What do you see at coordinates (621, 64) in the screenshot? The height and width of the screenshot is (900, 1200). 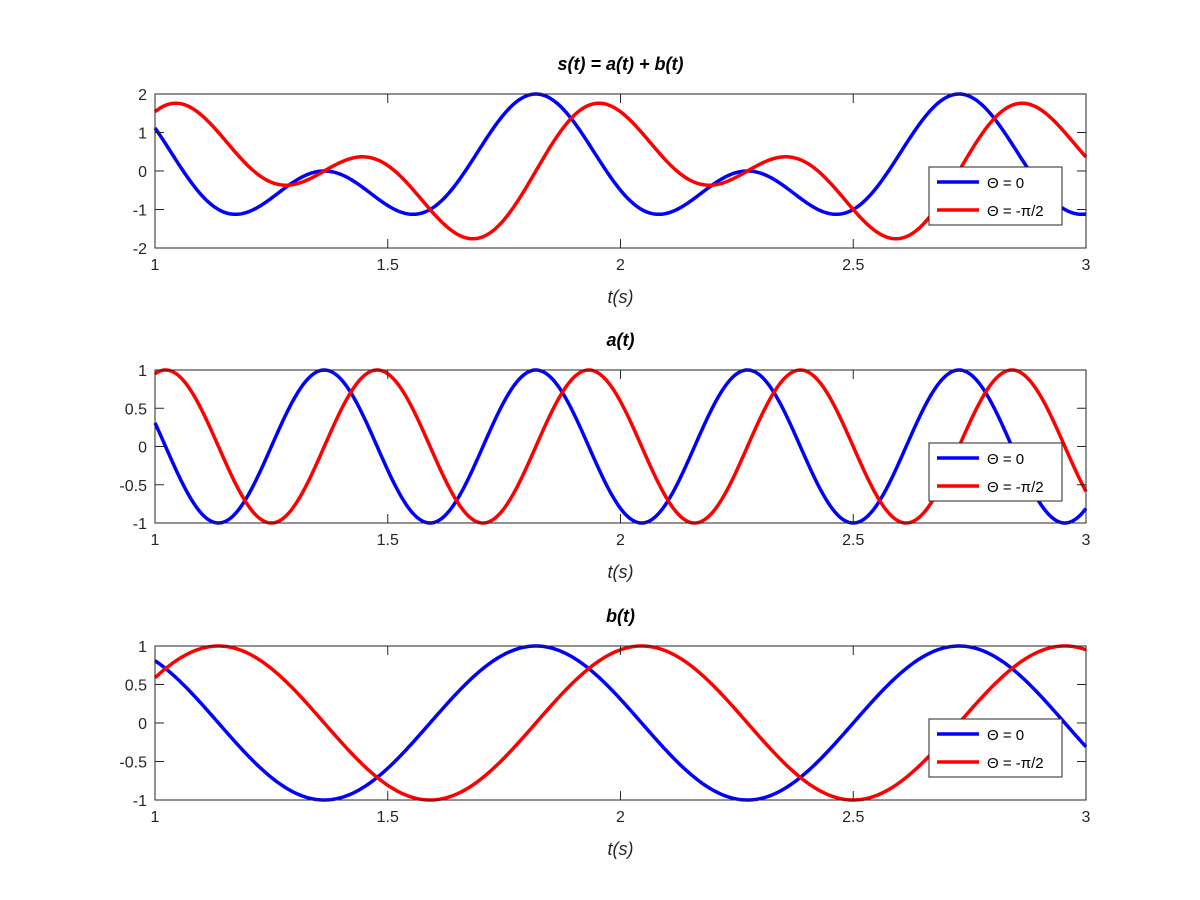 I see `chart-title: s(t) = a(t) + b(t)` at bounding box center [621, 64].